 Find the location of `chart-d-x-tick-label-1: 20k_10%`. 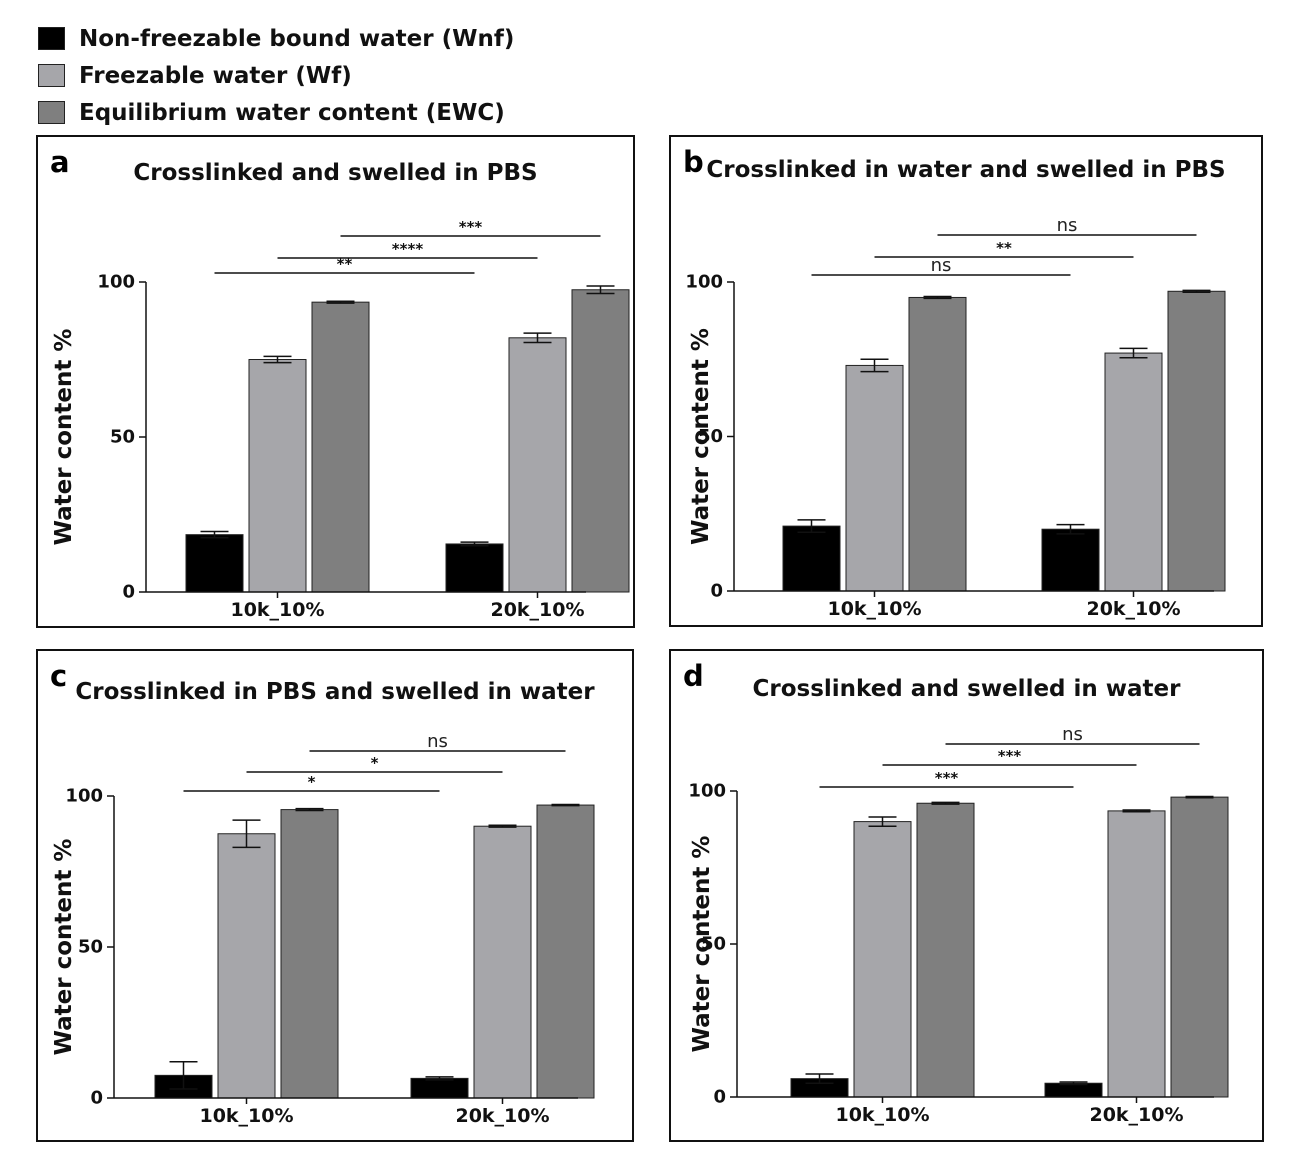

chart-d-x-tick-label-1: 20k_10% is located at coordinates (1136, 1115).